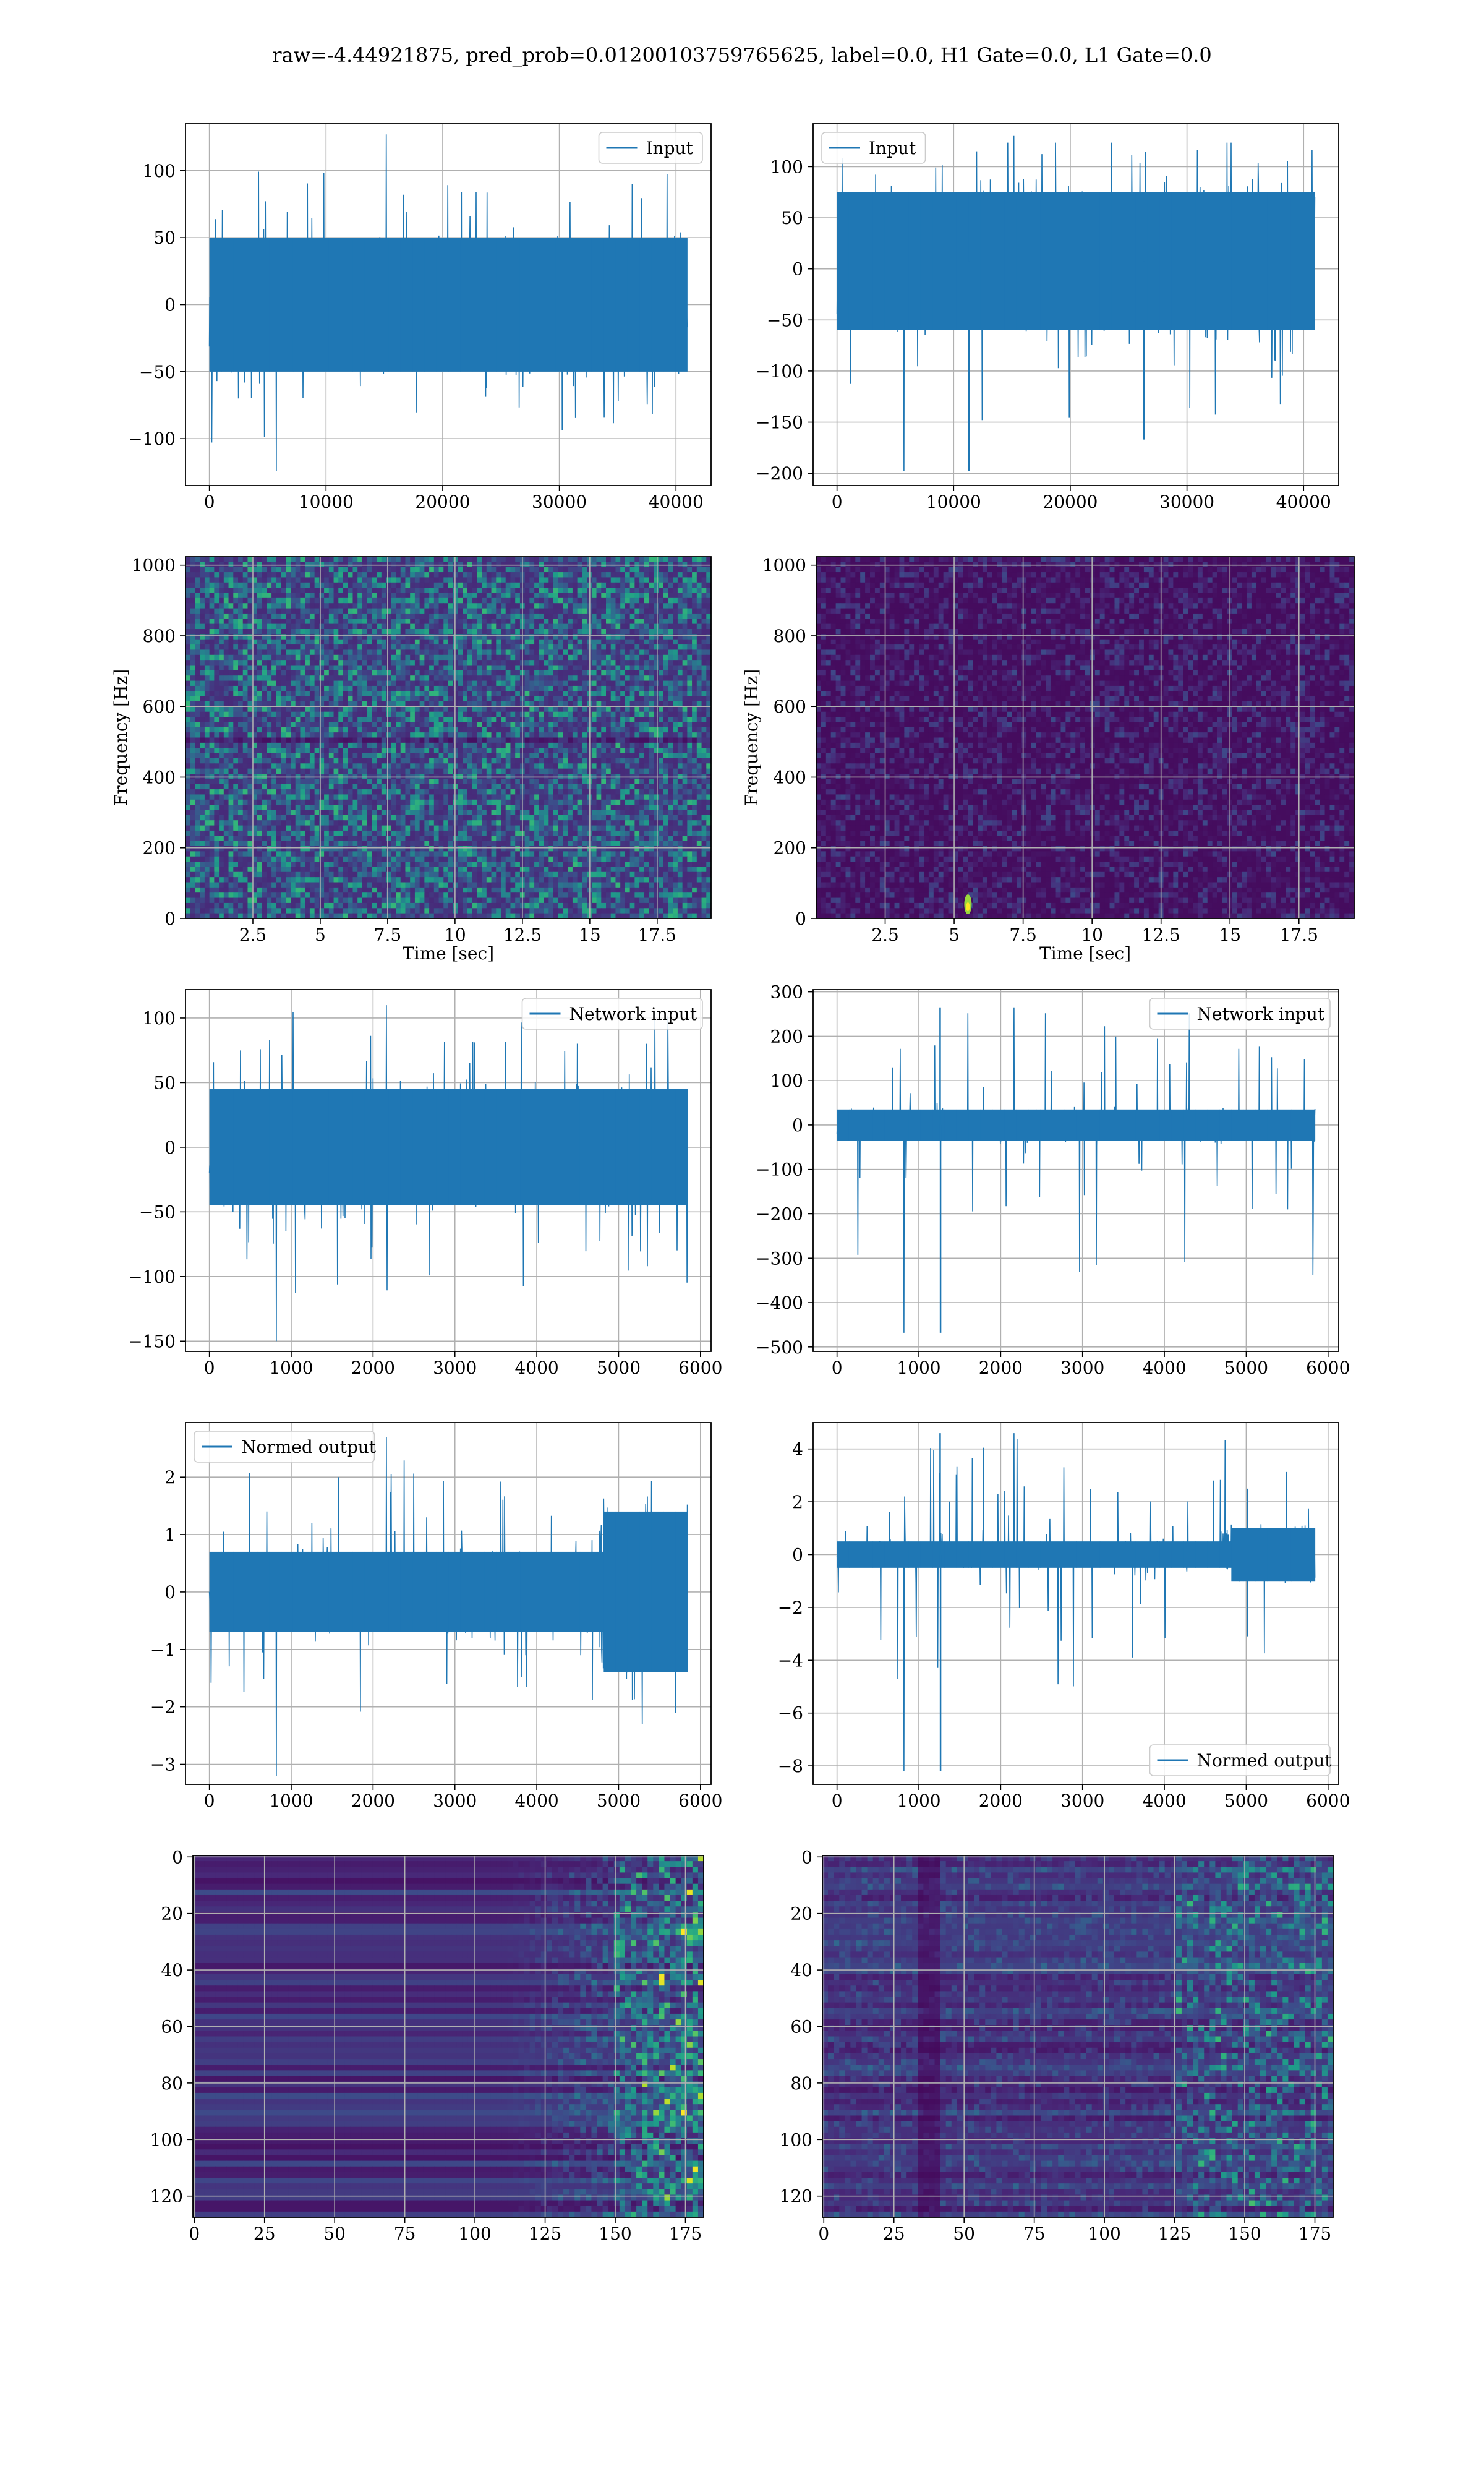  Describe the element at coordinates (792, 218) in the screenshot. I see `y-tick-label: 50` at that location.